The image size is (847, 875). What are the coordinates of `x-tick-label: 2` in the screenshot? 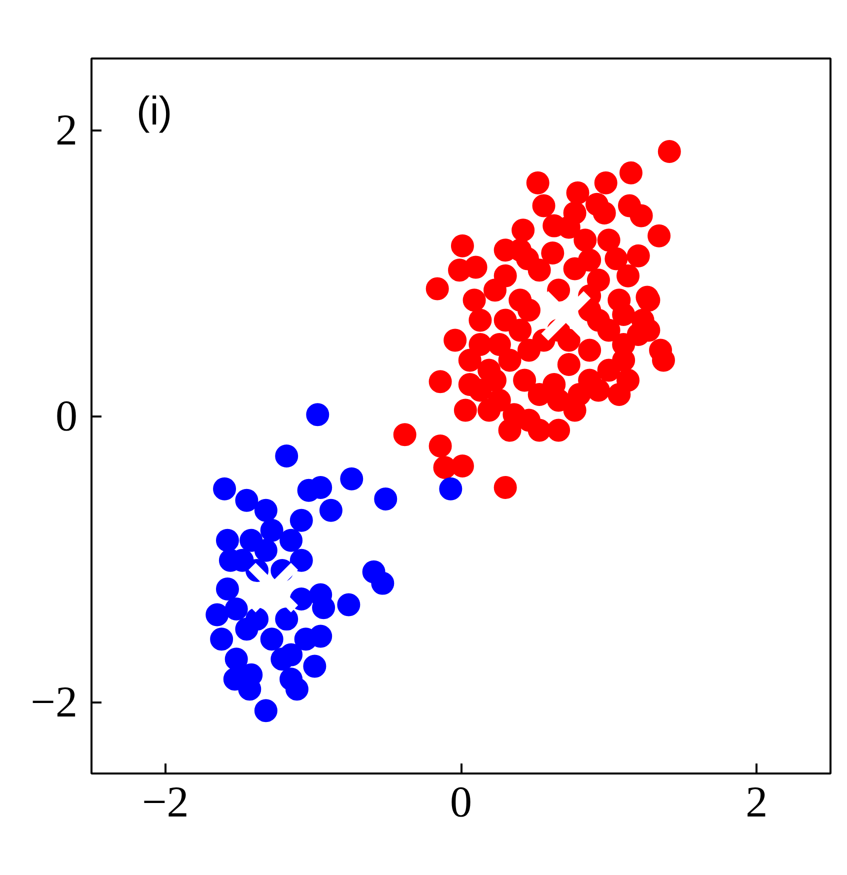 It's located at (757, 802).